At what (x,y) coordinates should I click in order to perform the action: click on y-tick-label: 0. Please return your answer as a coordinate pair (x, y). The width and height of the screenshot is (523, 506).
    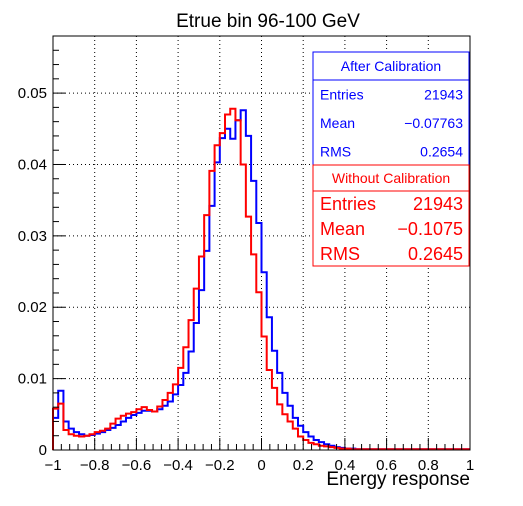
    Looking at the image, I should click on (43, 450).